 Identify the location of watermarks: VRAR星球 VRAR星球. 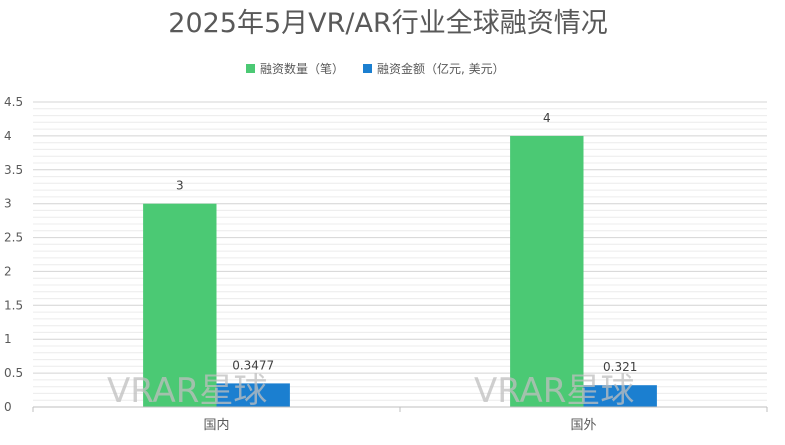
(370, 391).